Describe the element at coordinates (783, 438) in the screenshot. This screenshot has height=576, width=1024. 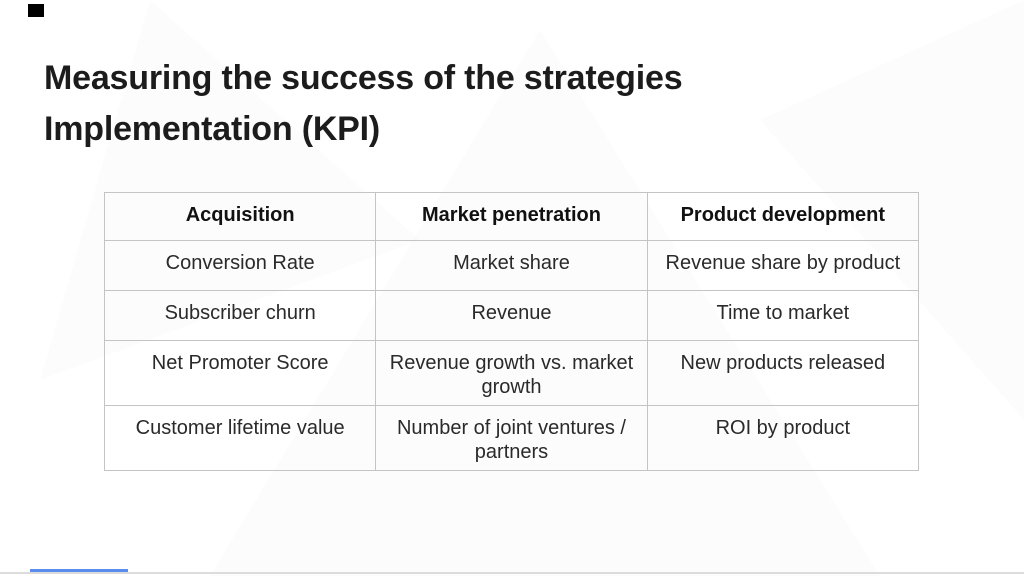
I see `table-cell: ROI by product` at that location.